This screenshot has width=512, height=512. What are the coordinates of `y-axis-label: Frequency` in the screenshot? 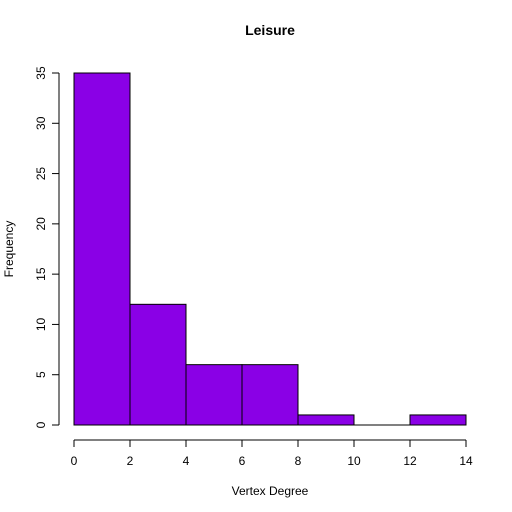 It's located at (9, 249).